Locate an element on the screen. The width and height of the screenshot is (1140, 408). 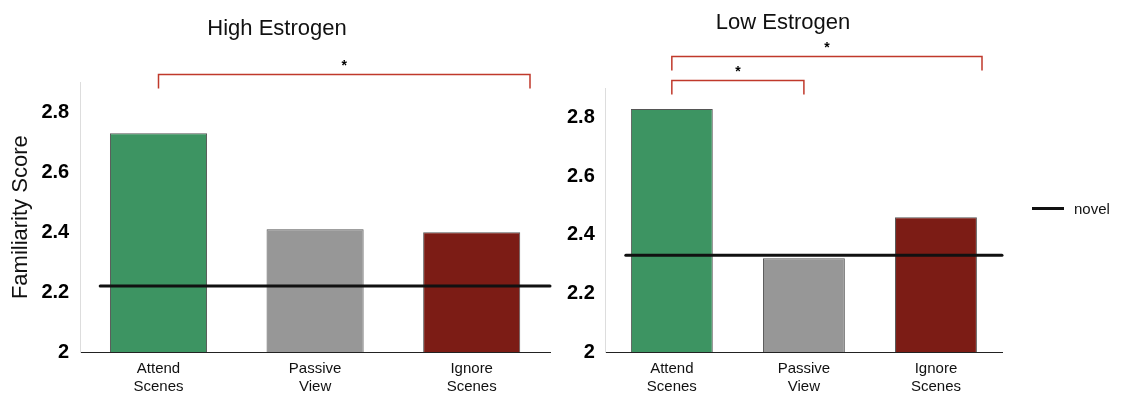
legend-label: novel is located at coordinates (1092, 208).